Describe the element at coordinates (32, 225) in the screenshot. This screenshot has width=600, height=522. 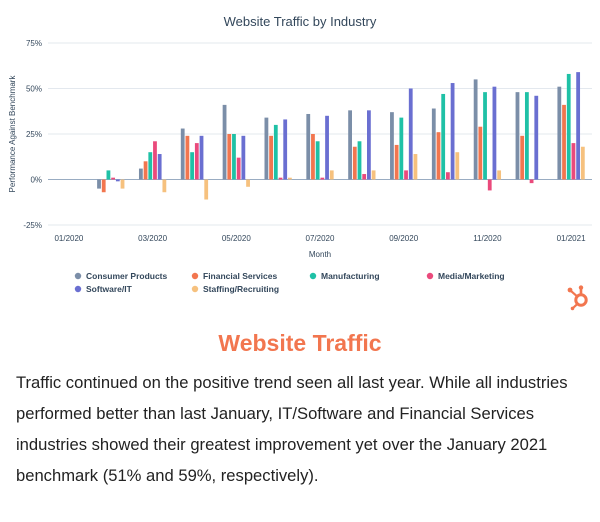
I see `y-tick-label: -25%` at that location.